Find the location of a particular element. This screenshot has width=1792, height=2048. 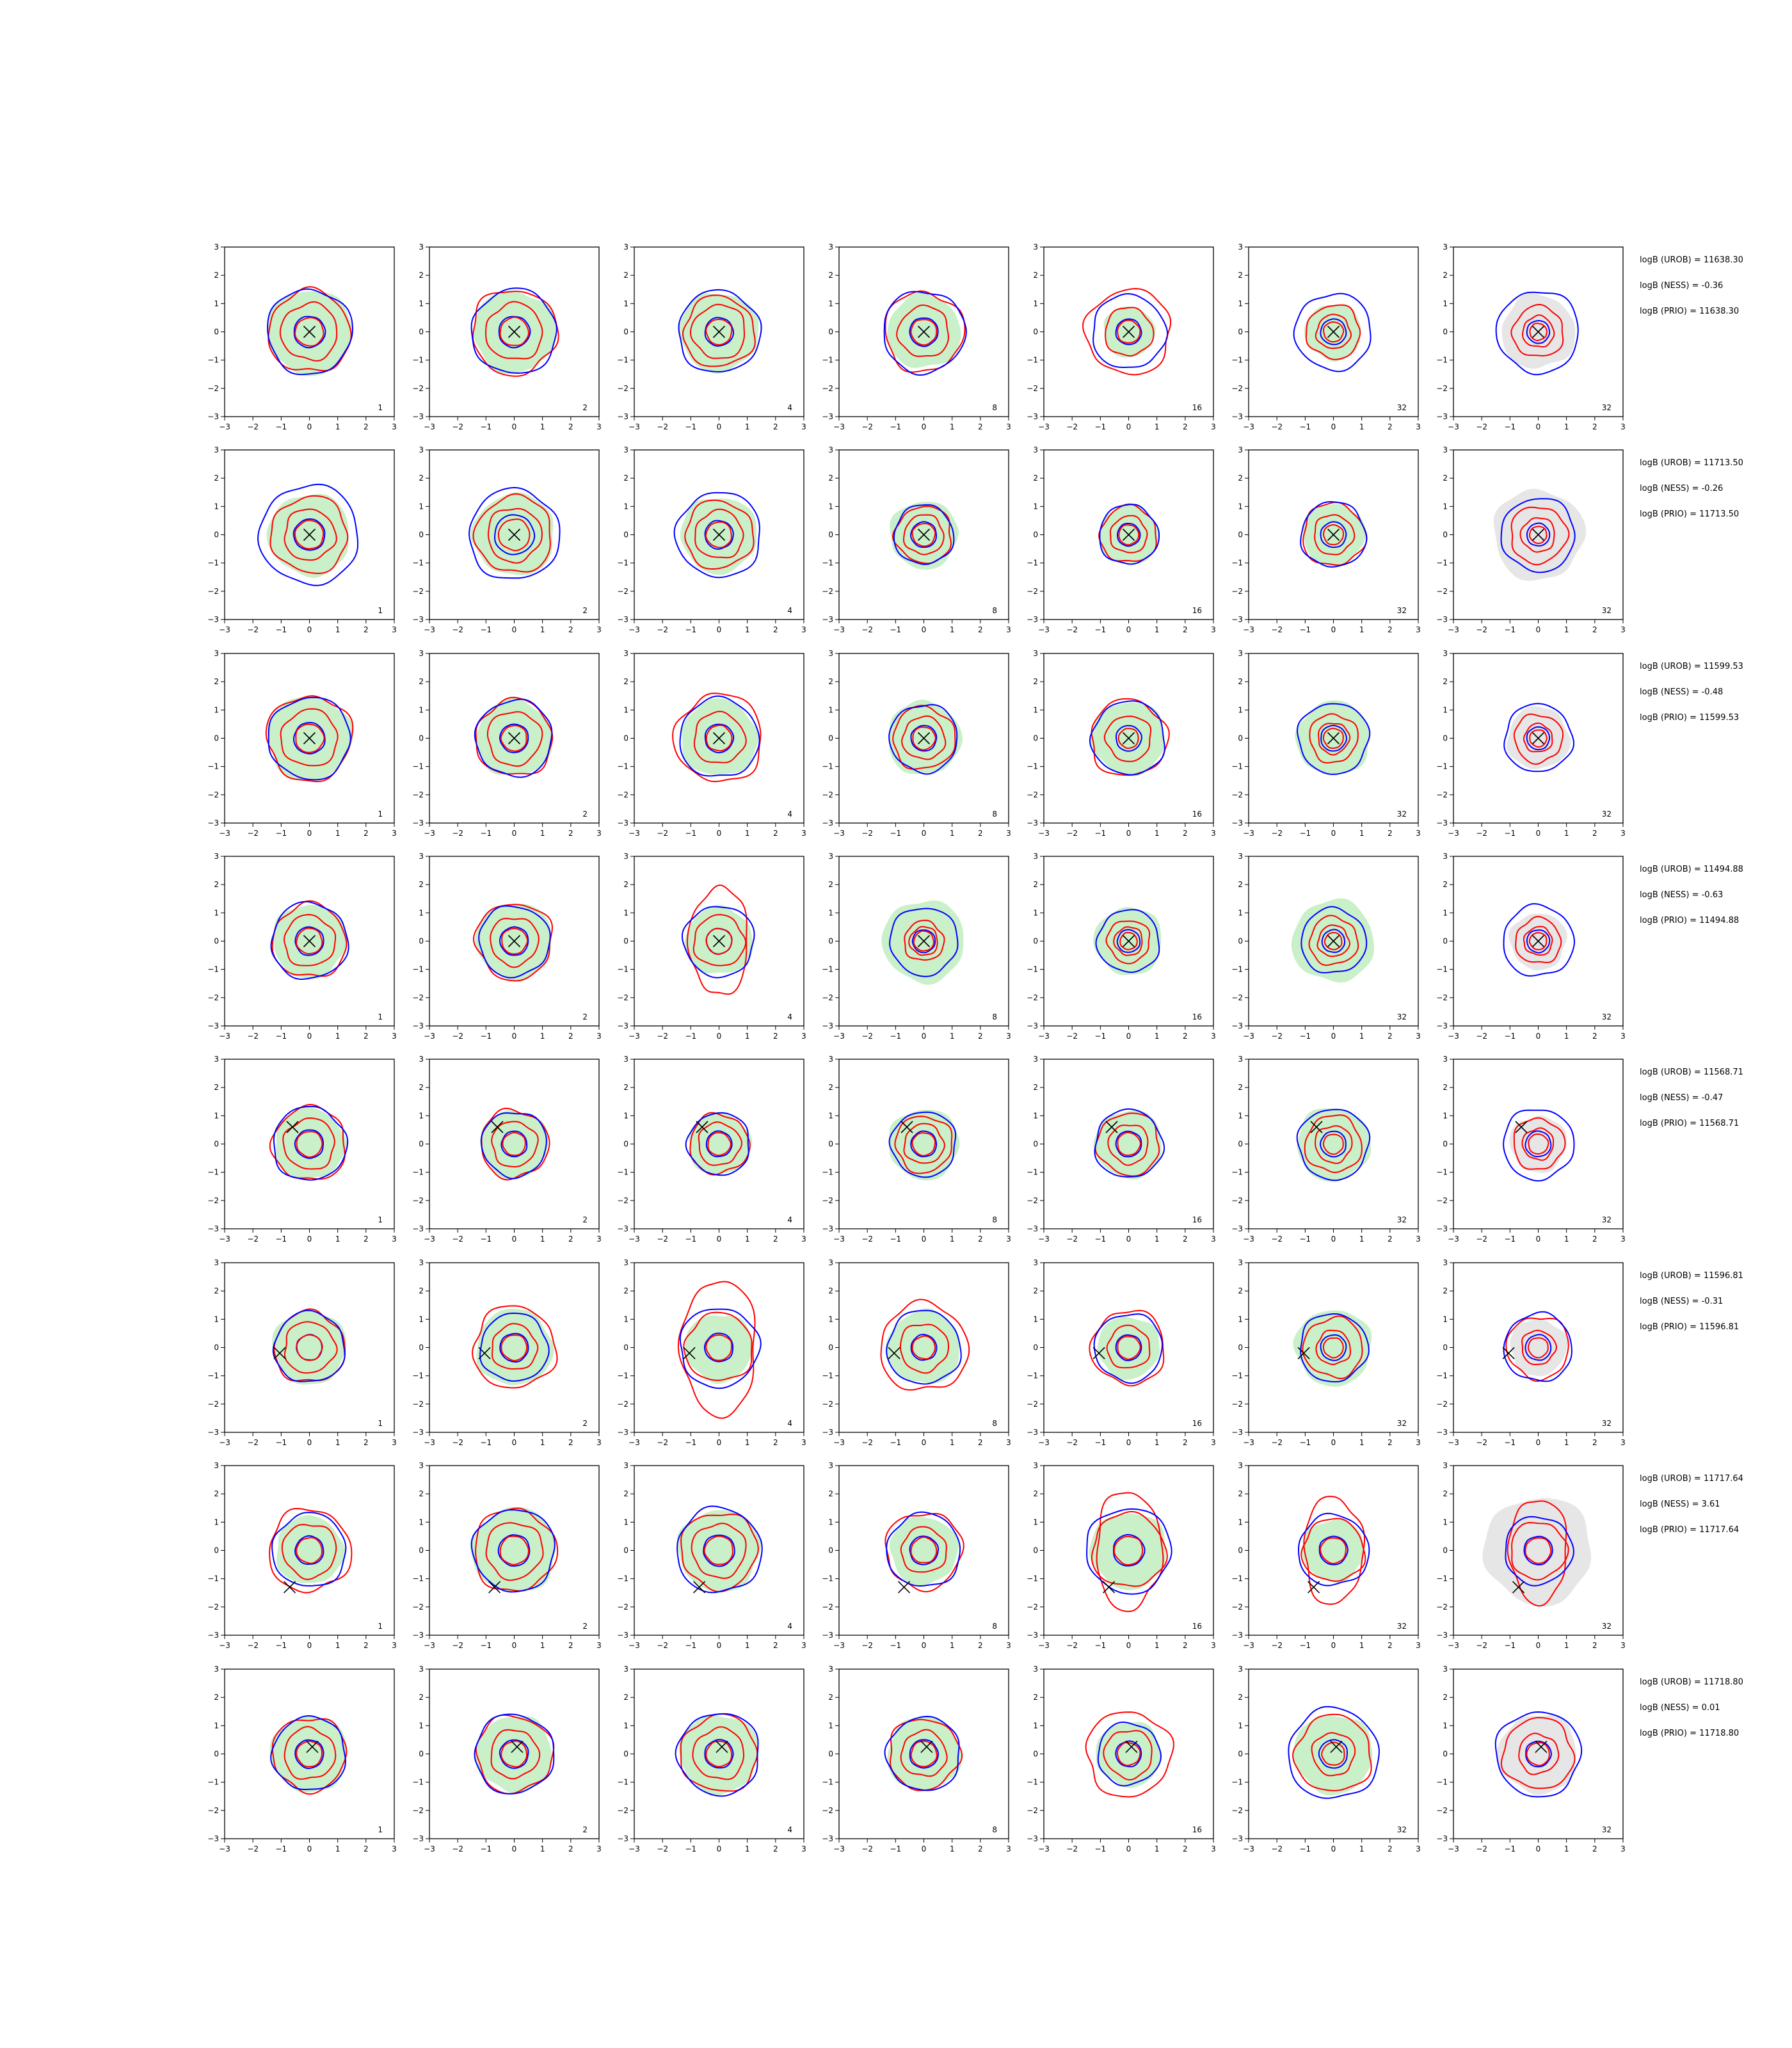

logb-line-ness: logB (NESS) = -0.26 is located at coordinates (1681, 488).